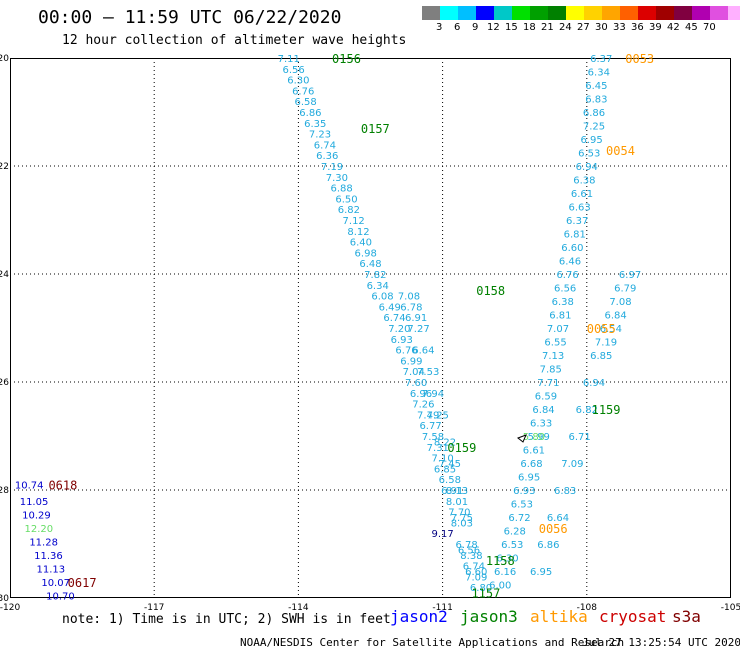 The height and width of the screenshot is (650, 740). Describe the element at coordinates (572, 248) in the screenshot. I see `swh-value: 6.60` at that location.